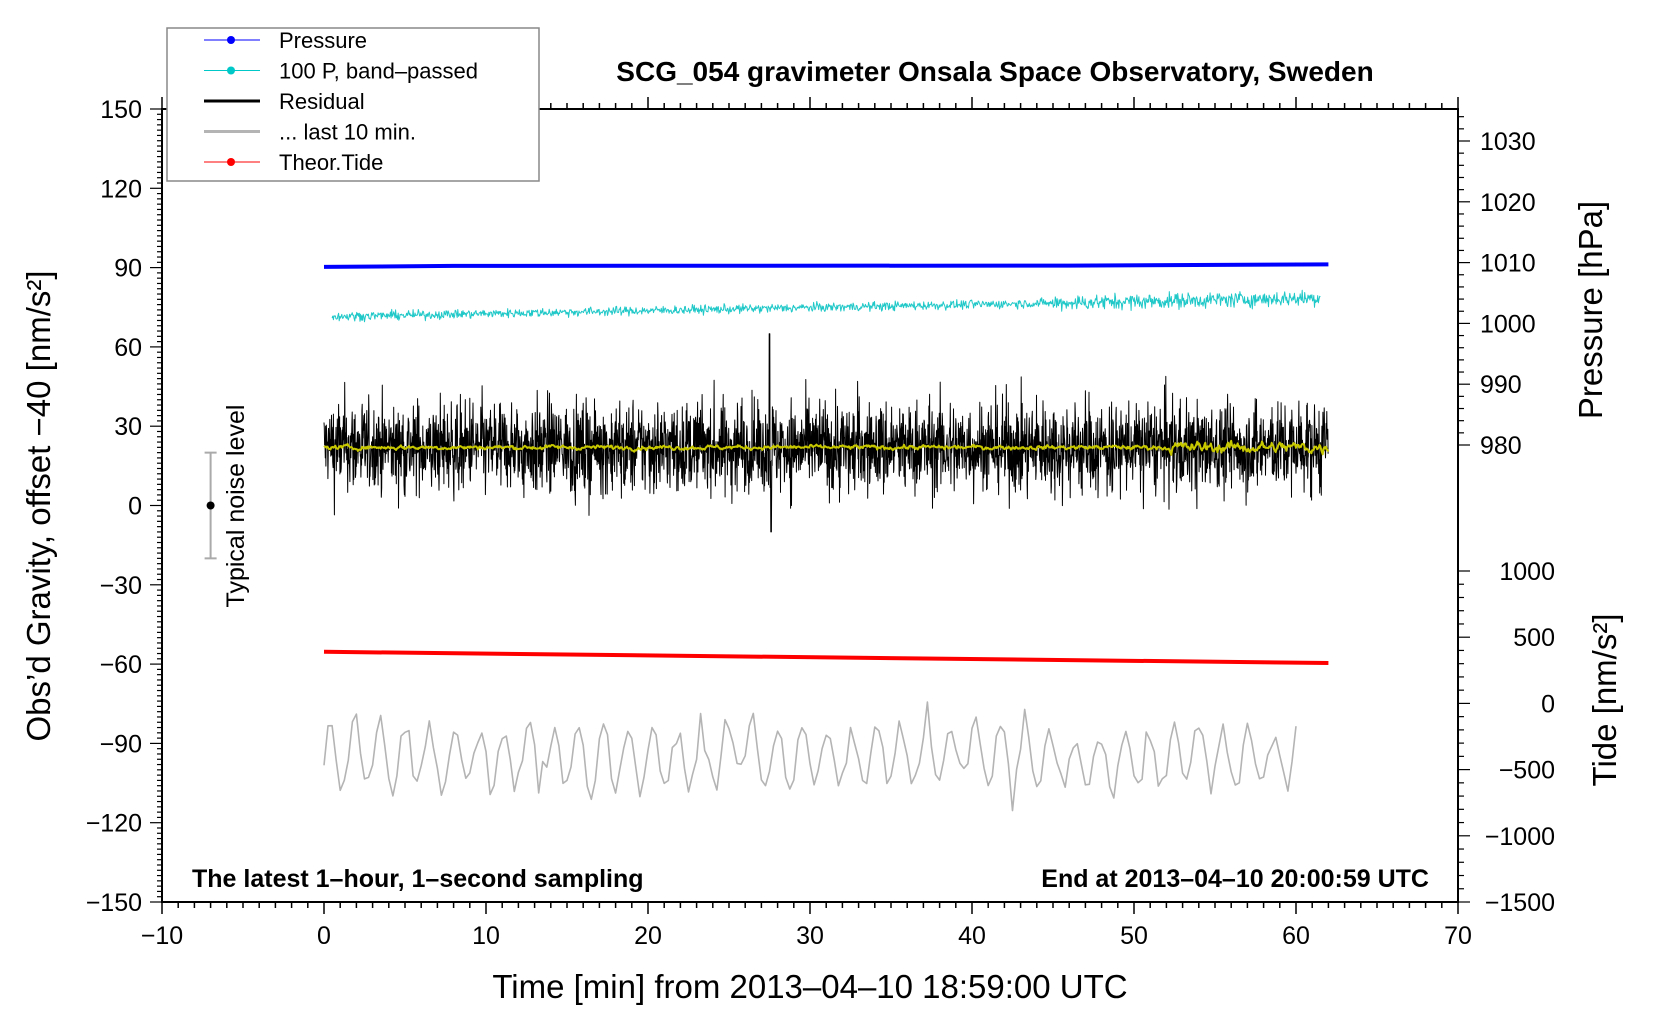 The image size is (1660, 1020). I want to click on x-tick-label: 20, so click(648, 936).